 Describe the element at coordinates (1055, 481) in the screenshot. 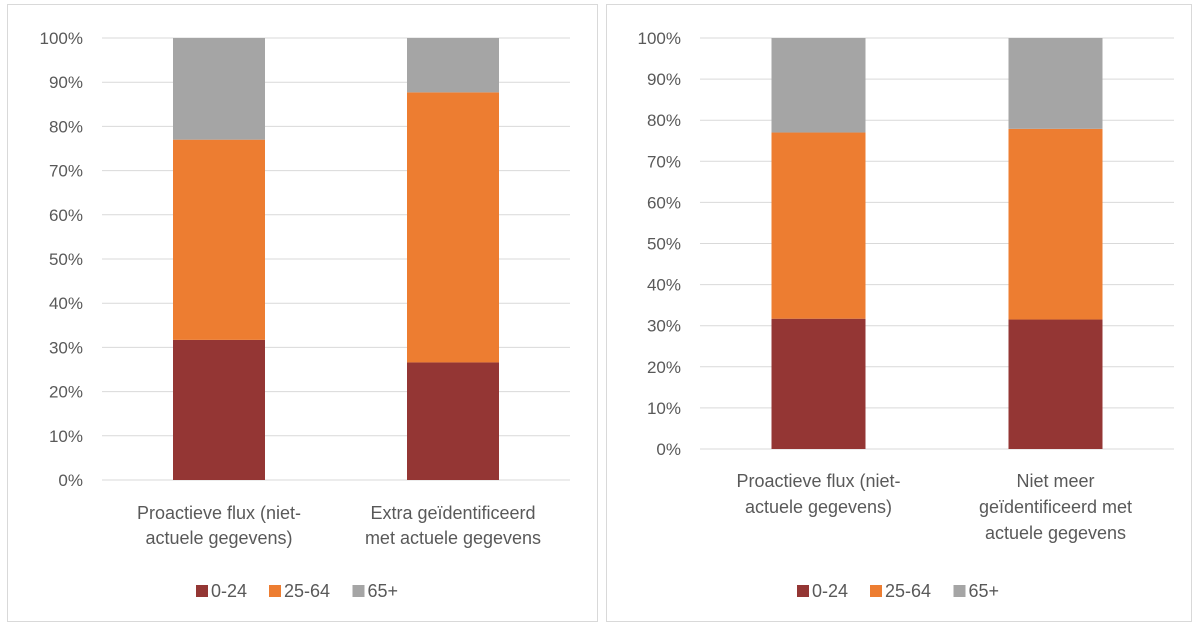

I see `x-category-label: Niet meer` at that location.